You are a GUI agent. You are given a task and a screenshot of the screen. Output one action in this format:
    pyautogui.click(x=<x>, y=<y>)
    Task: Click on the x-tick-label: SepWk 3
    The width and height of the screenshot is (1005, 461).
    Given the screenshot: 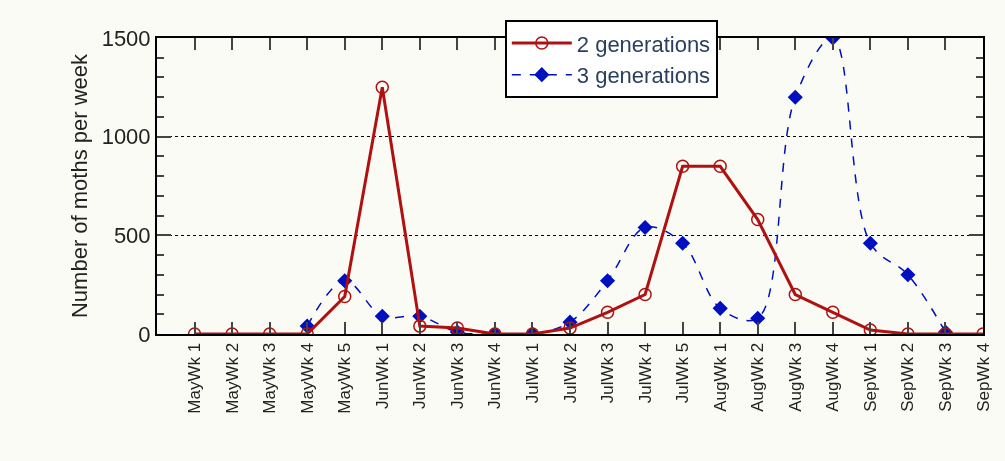 What is the action you would take?
    pyautogui.click(x=945, y=377)
    